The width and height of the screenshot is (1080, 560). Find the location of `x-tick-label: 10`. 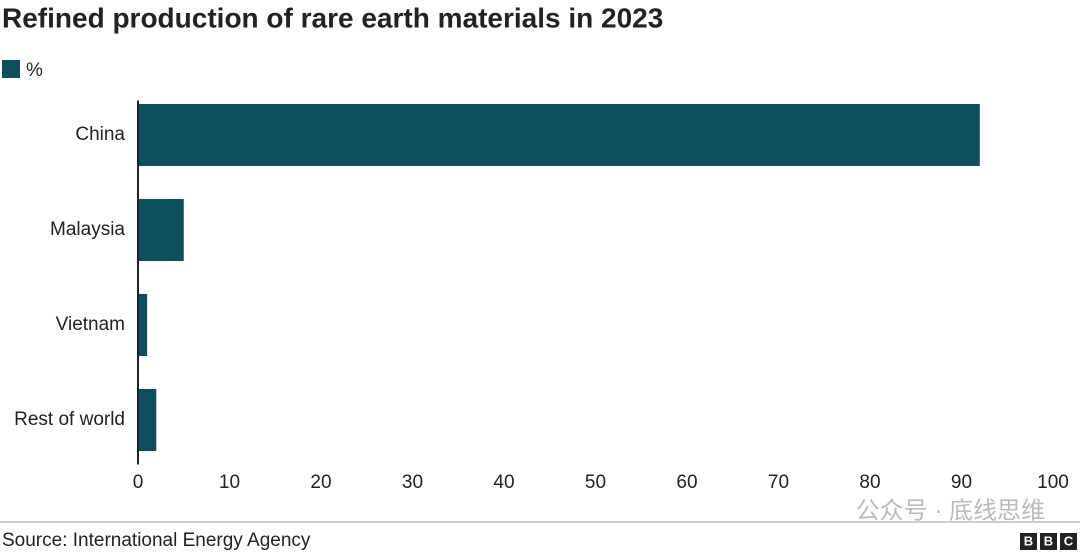

x-tick-label: 10 is located at coordinates (229, 482).